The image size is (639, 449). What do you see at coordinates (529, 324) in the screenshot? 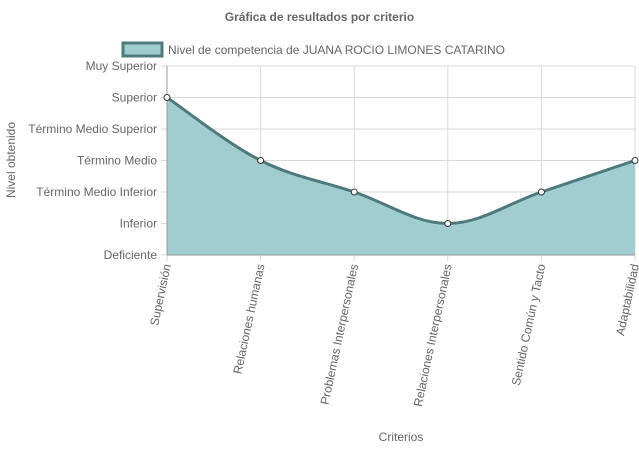
I see `x-tick-label: Sentido Común y Tacto` at bounding box center [529, 324].